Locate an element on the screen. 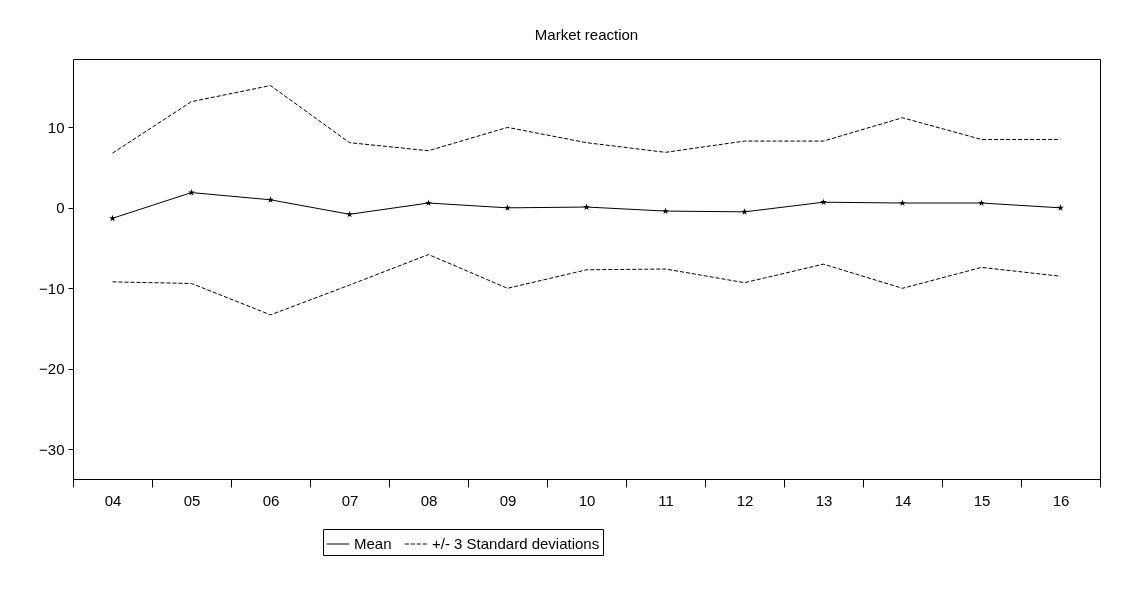 This screenshot has height=591, width=1126. x-tick-label: 12 is located at coordinates (745, 500).